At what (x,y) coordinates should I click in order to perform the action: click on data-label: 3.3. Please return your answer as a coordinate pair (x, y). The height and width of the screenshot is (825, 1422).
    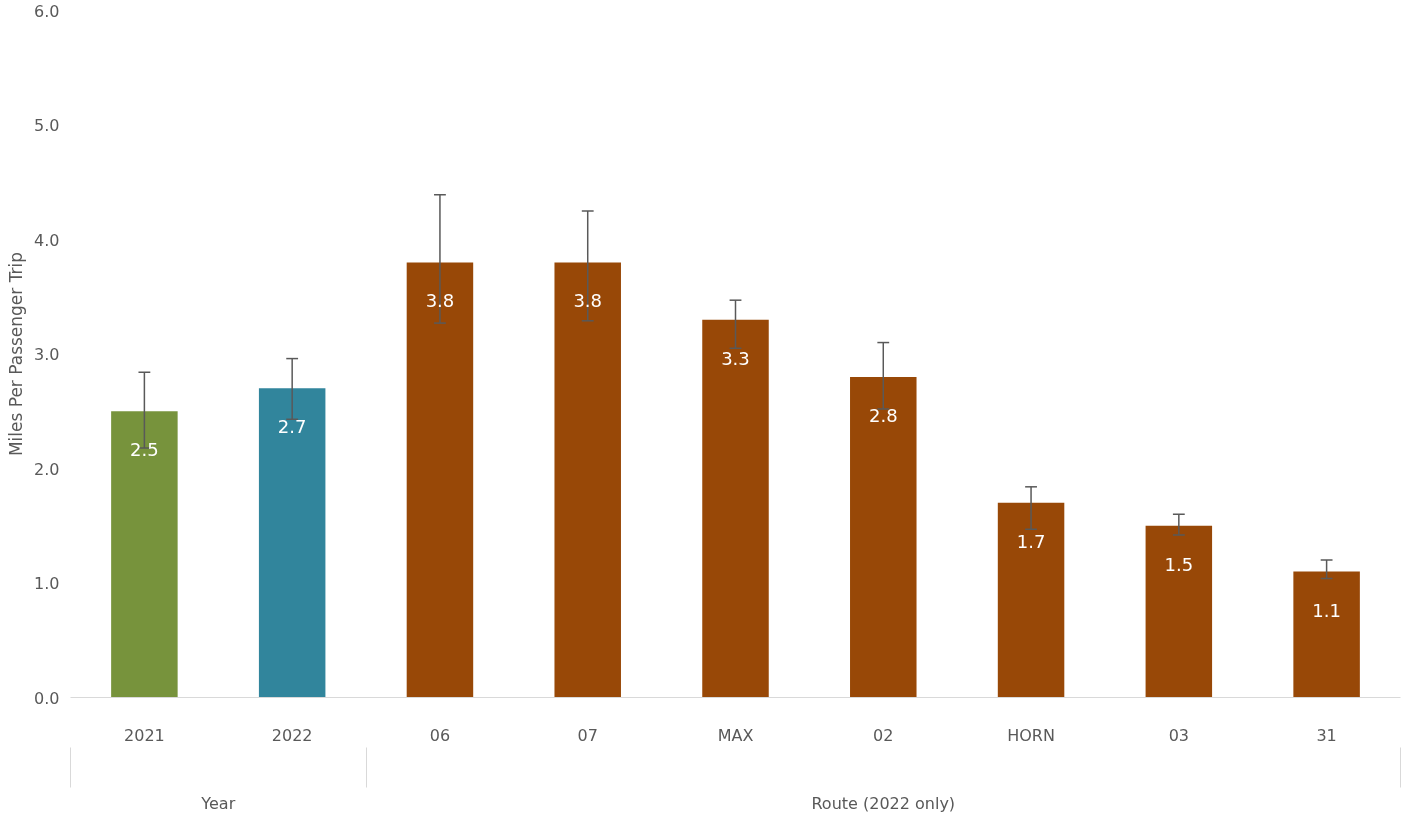
    Looking at the image, I should click on (735, 358).